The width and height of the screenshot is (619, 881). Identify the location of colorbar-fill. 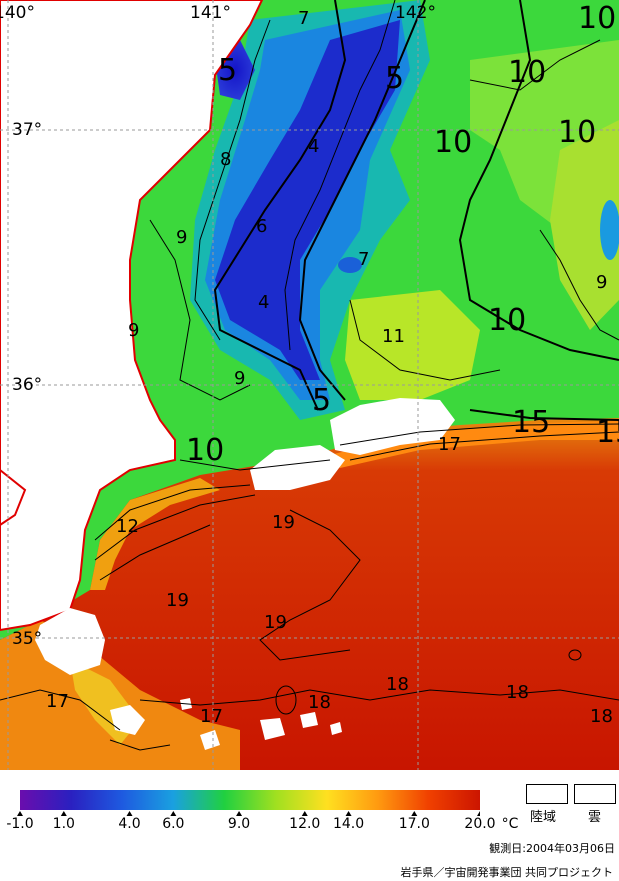
(250, 800).